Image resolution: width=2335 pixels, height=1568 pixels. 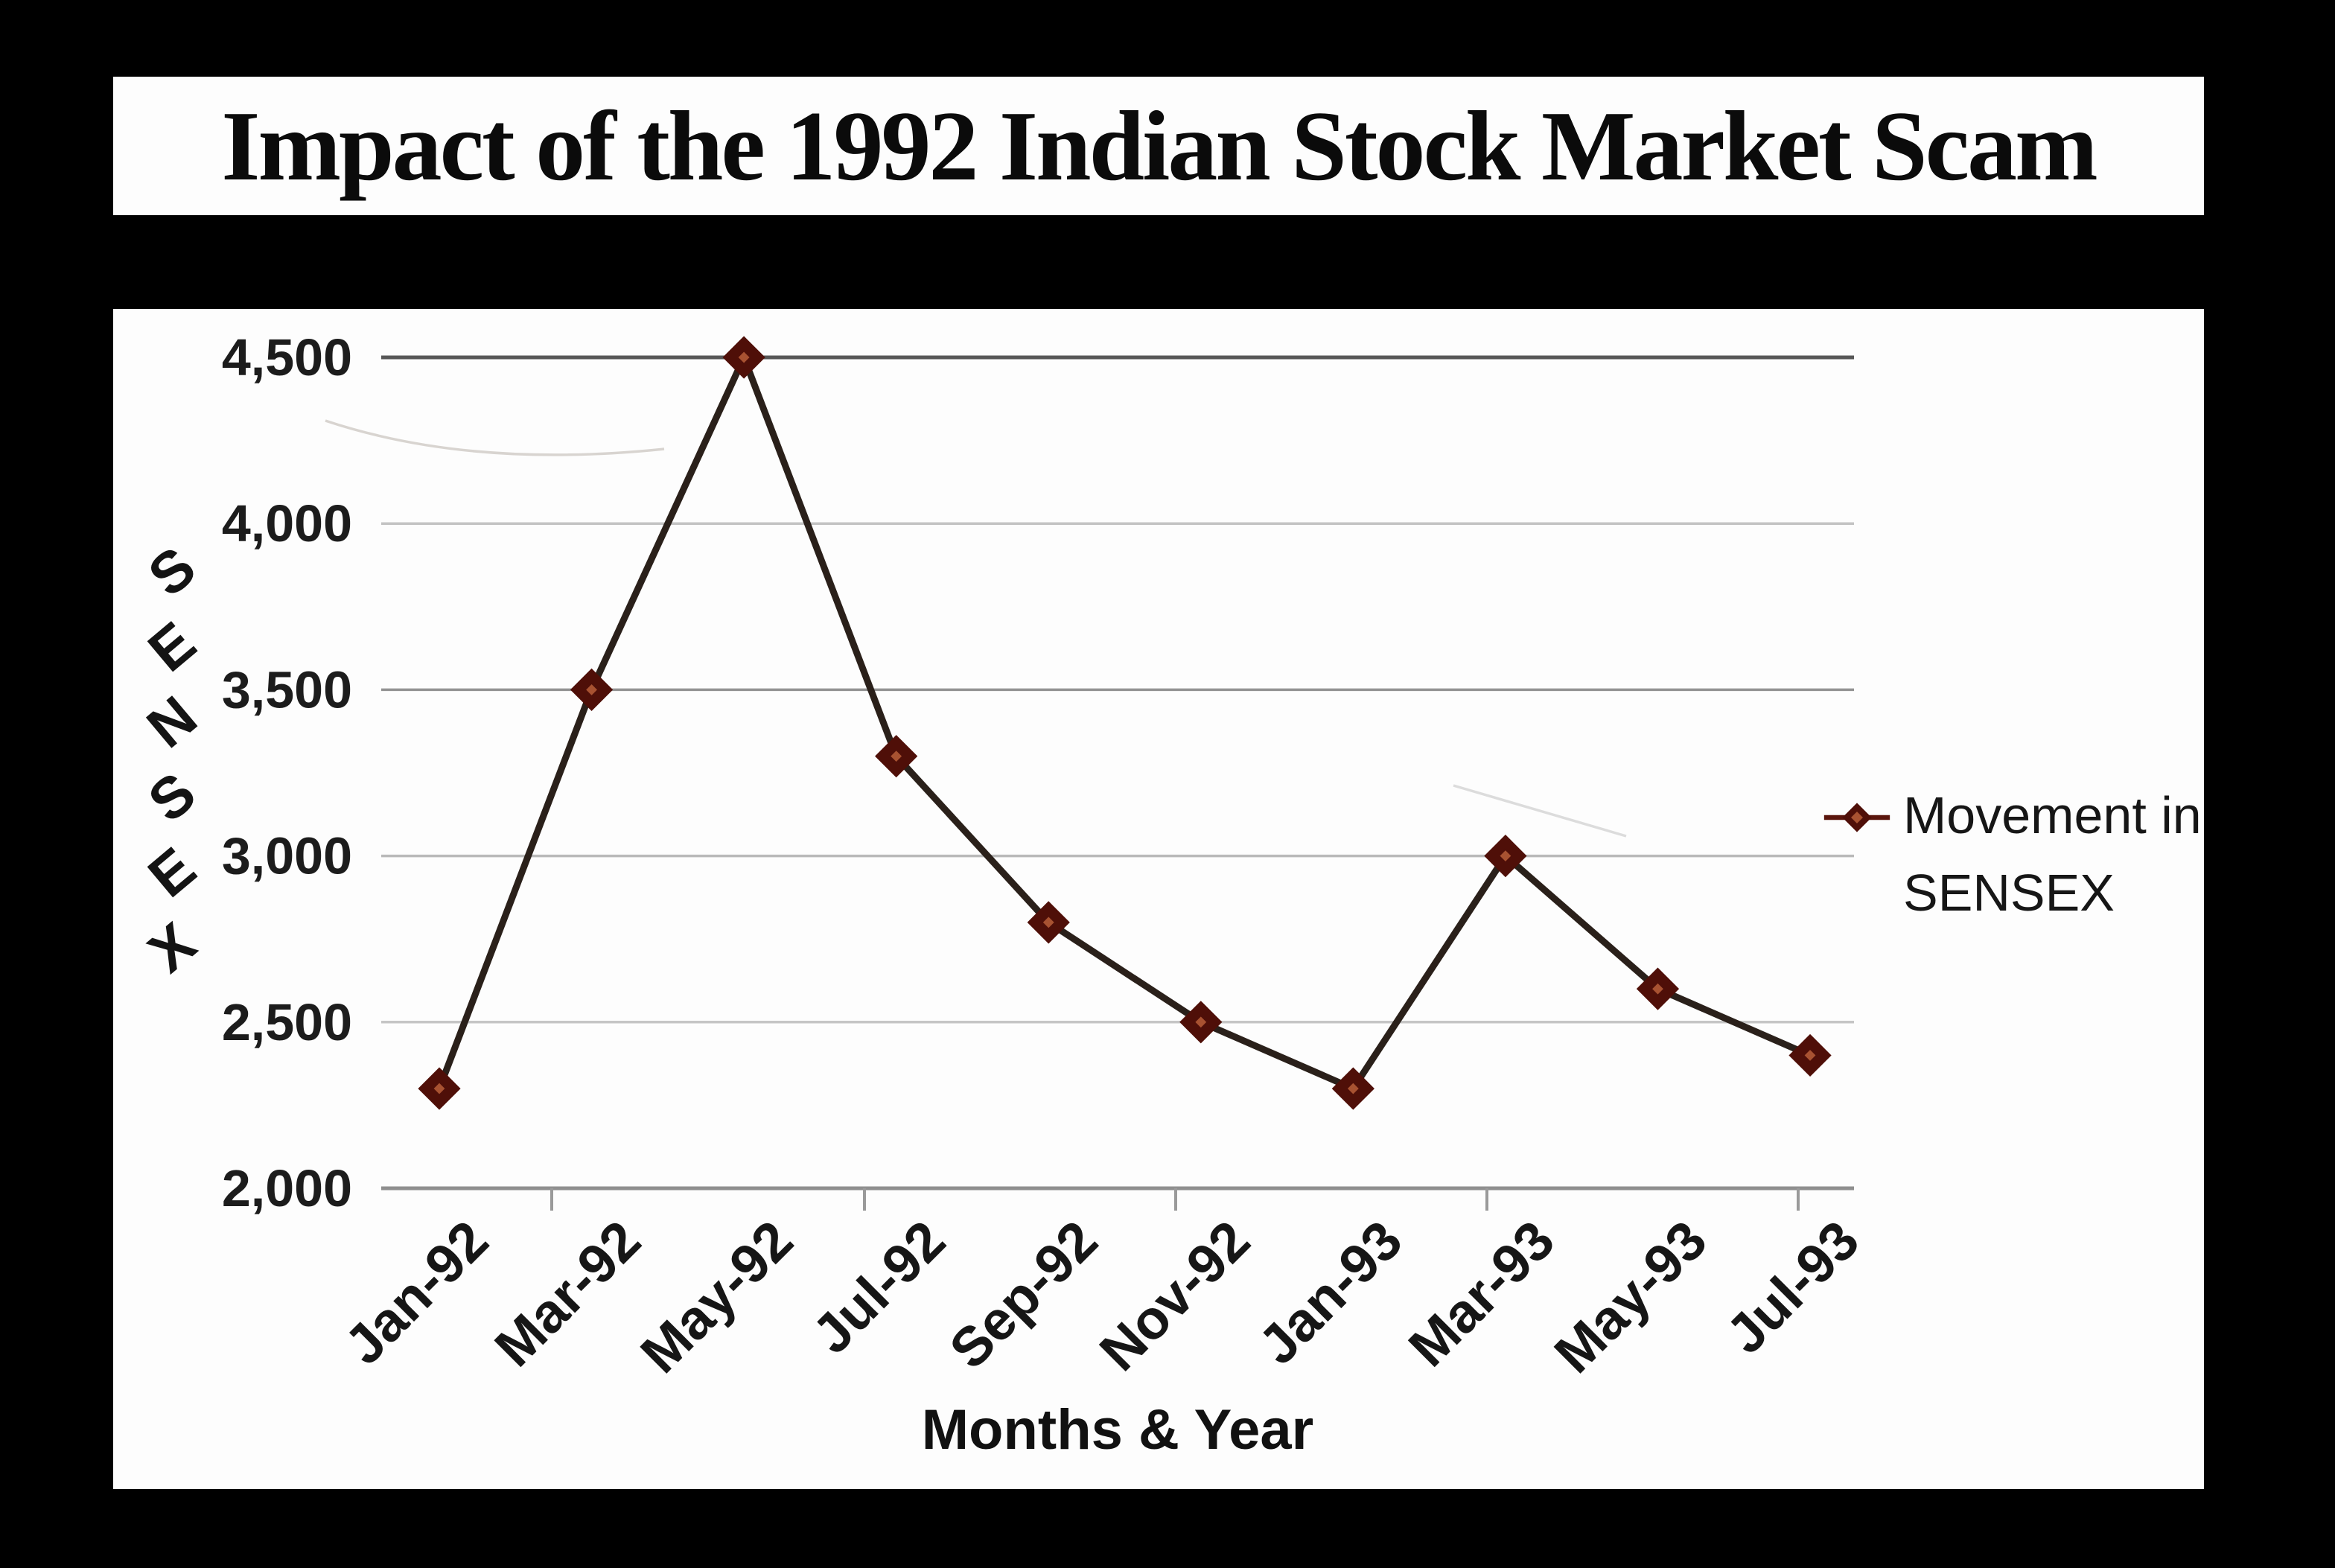 What do you see at coordinates (1329, 1292) in the screenshot?
I see `x-tick-label: Jan-93` at bounding box center [1329, 1292].